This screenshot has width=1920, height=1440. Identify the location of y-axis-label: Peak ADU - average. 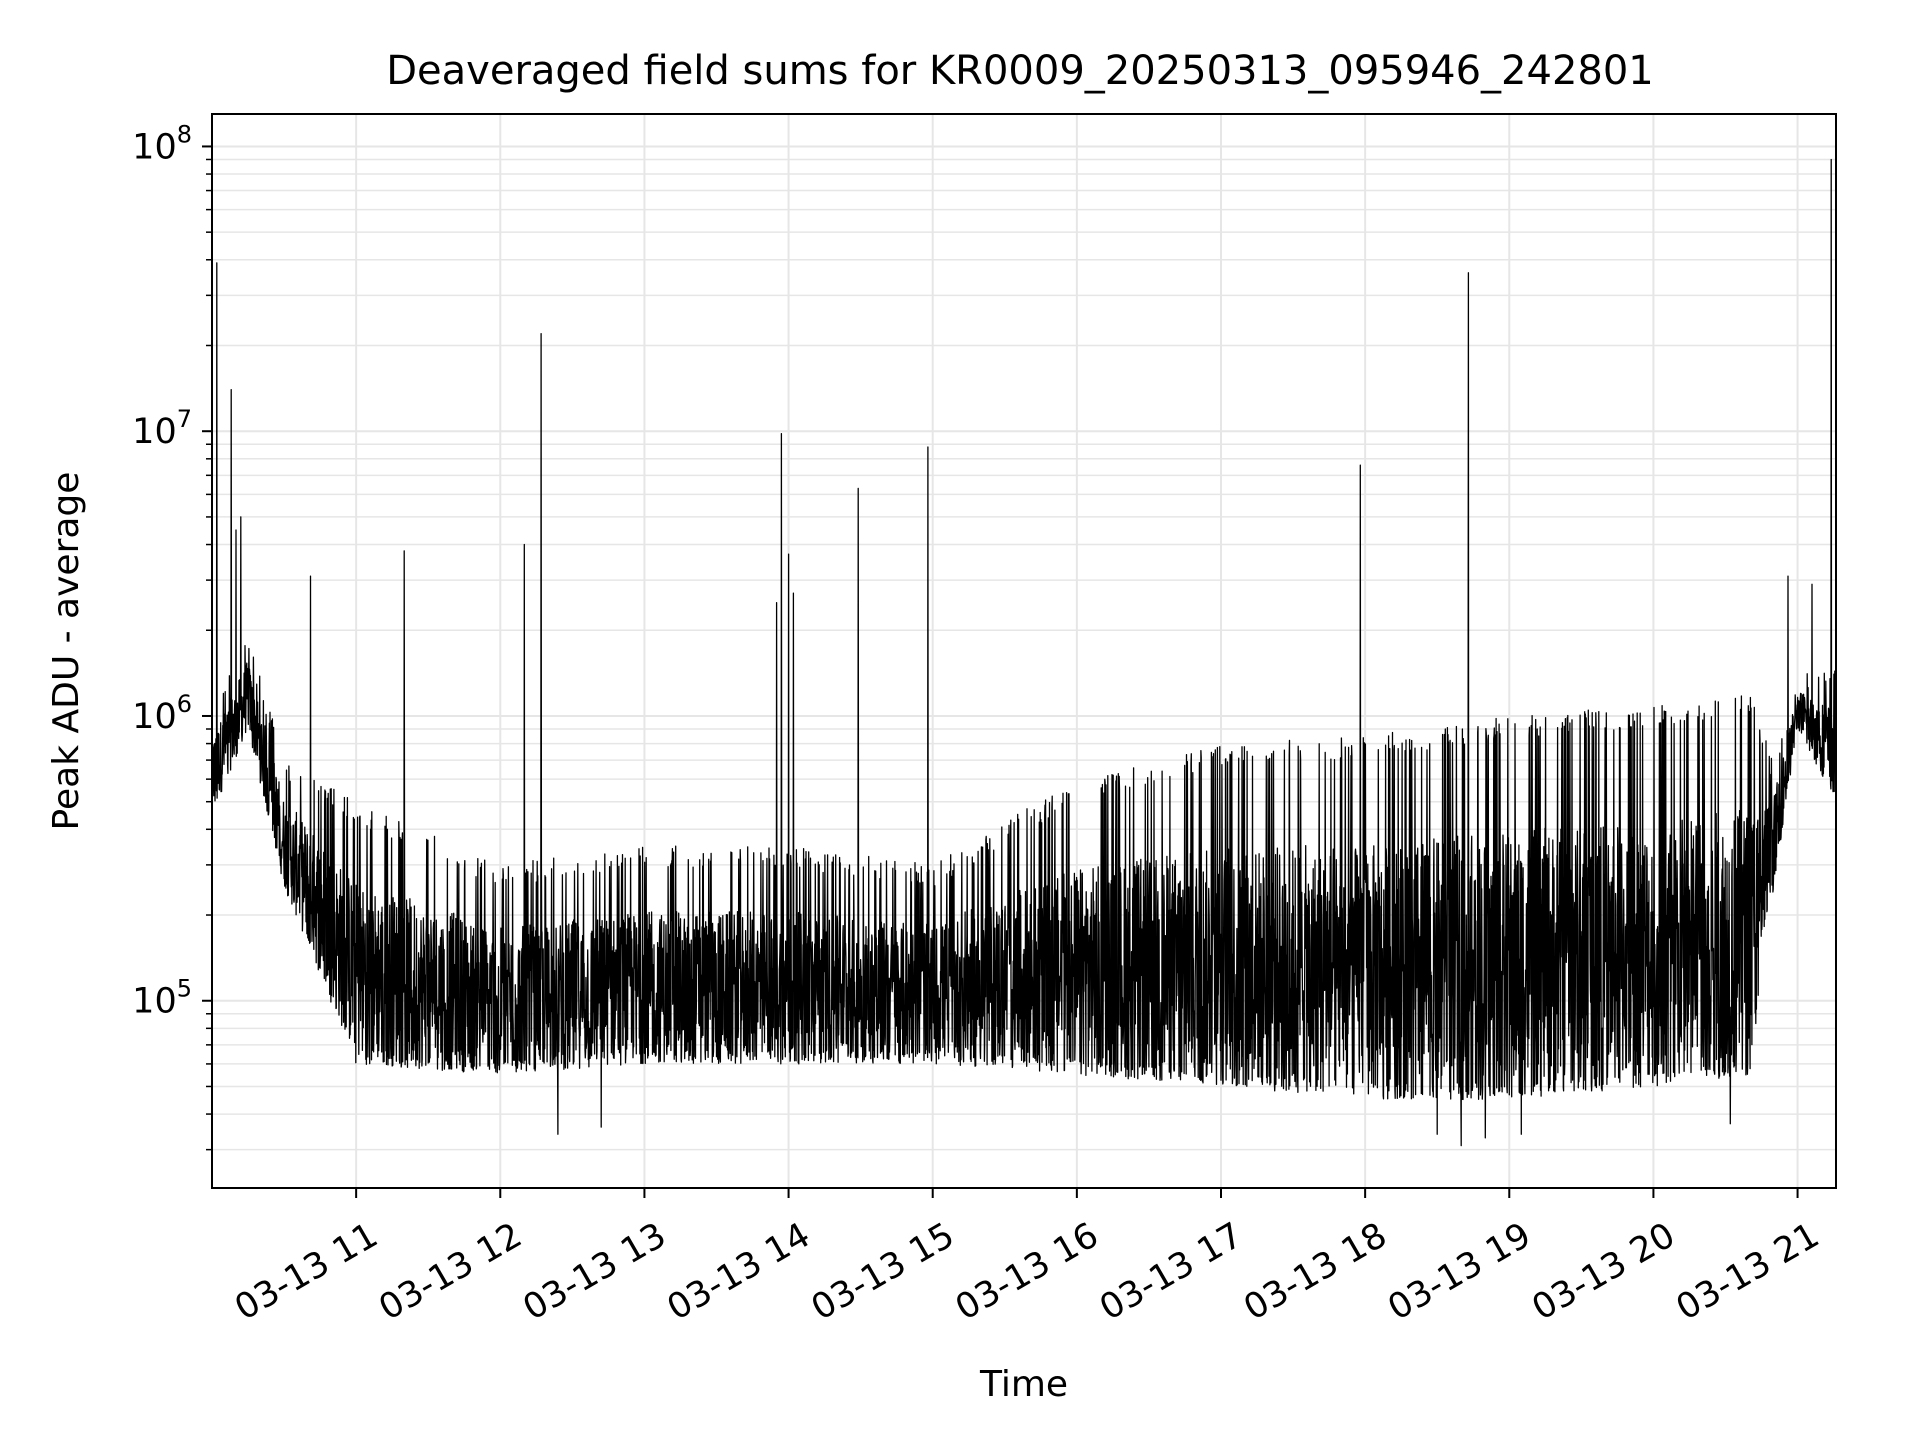
(66, 651).